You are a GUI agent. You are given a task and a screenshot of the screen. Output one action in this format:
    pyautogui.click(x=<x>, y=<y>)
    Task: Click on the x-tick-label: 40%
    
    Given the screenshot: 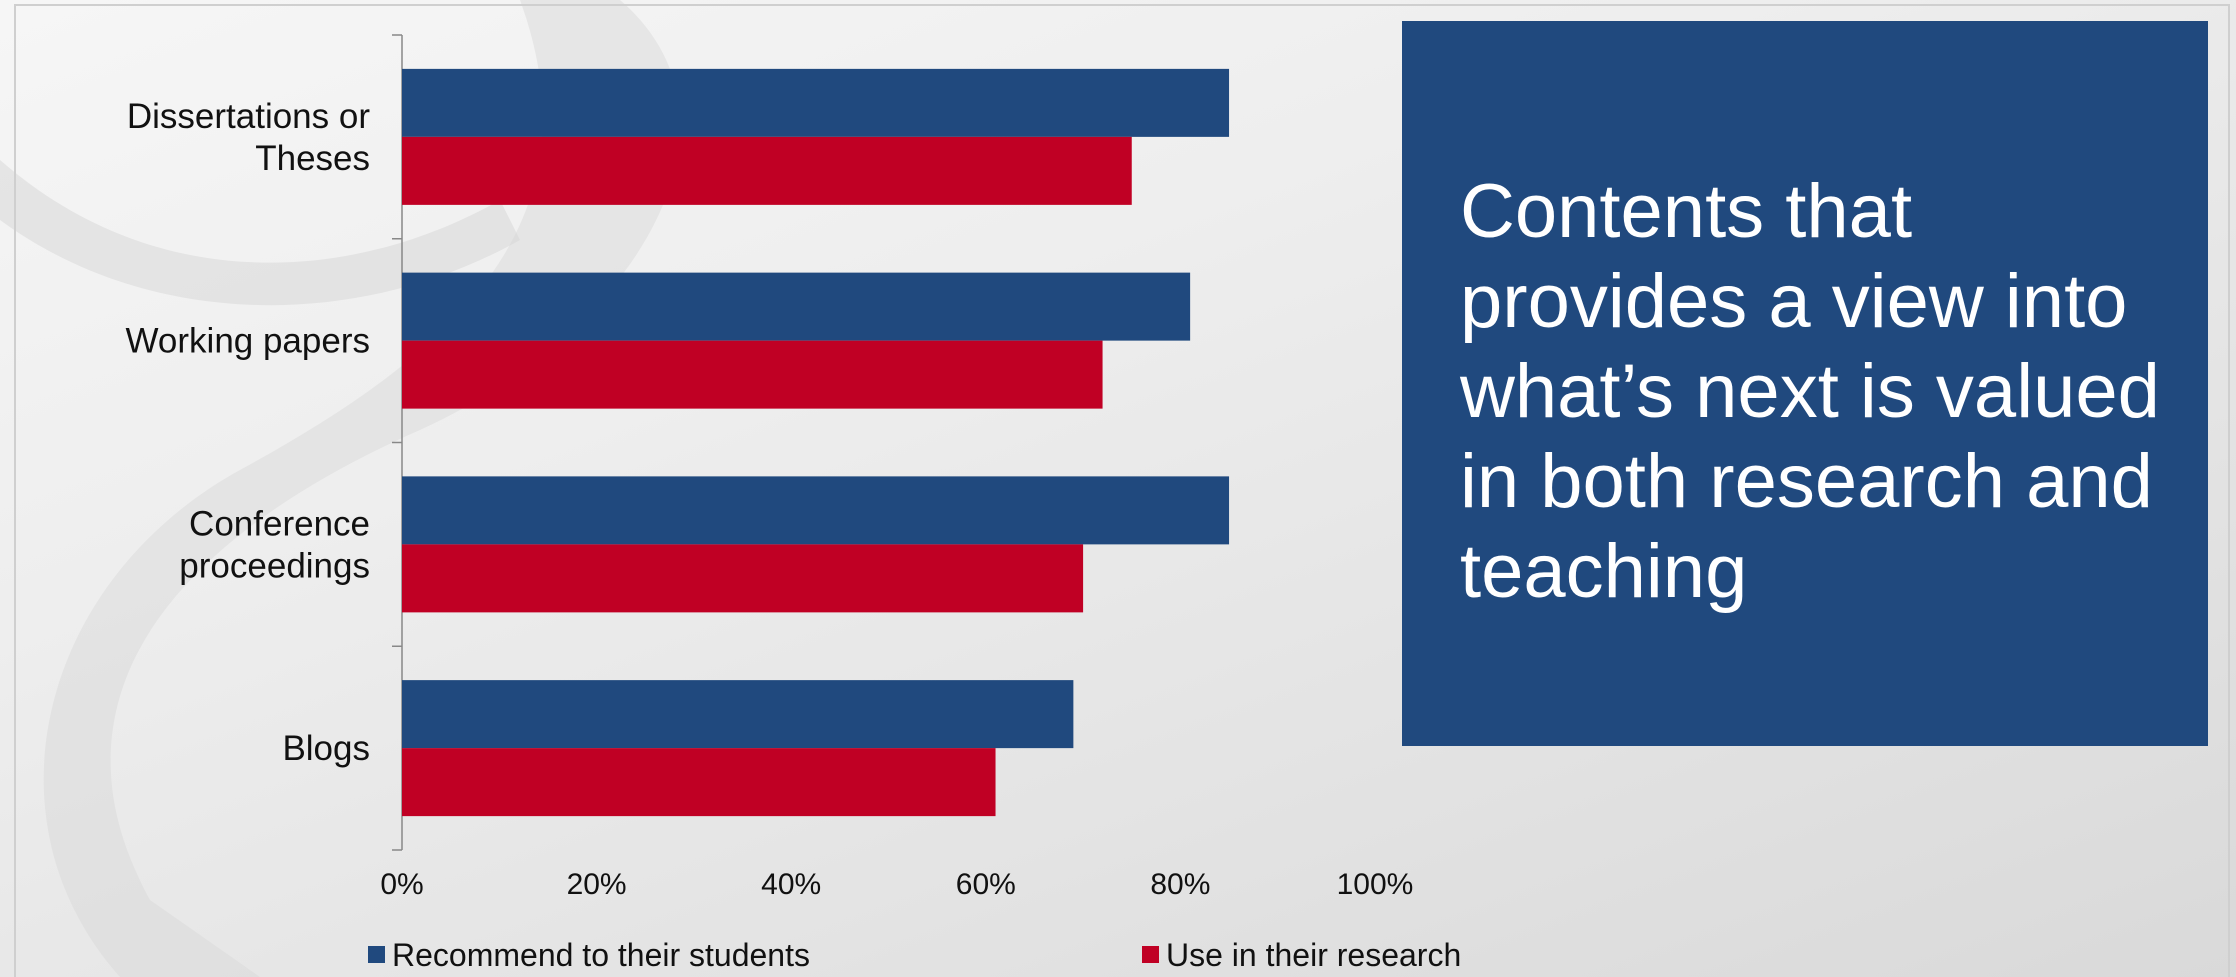 What is the action you would take?
    pyautogui.click(x=791, y=884)
    